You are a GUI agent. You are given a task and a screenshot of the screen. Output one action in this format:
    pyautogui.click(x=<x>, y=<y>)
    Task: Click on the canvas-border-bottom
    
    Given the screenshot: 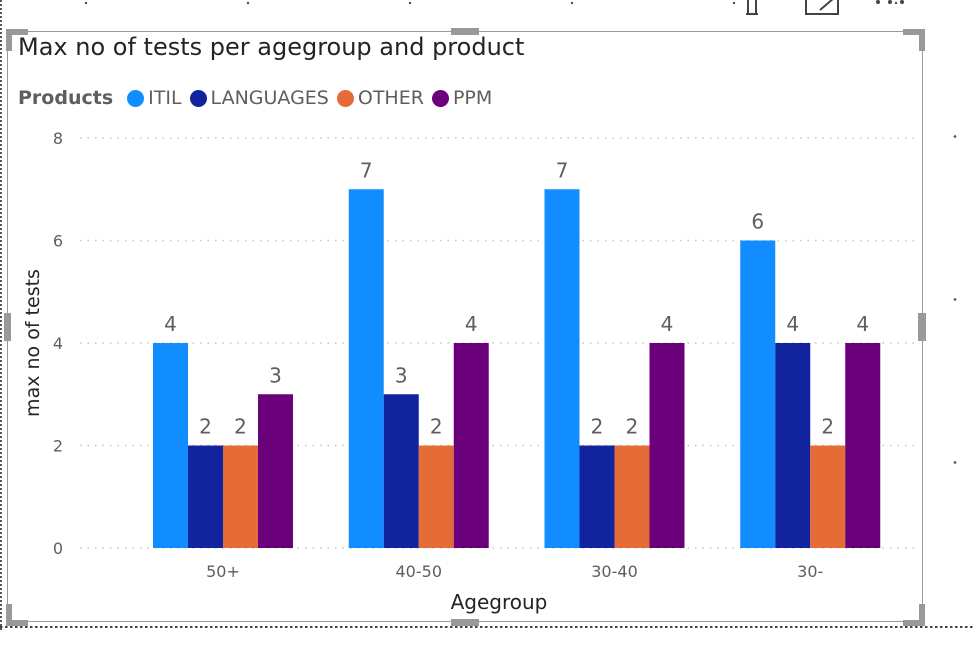 What is the action you would take?
    pyautogui.click(x=487, y=628)
    